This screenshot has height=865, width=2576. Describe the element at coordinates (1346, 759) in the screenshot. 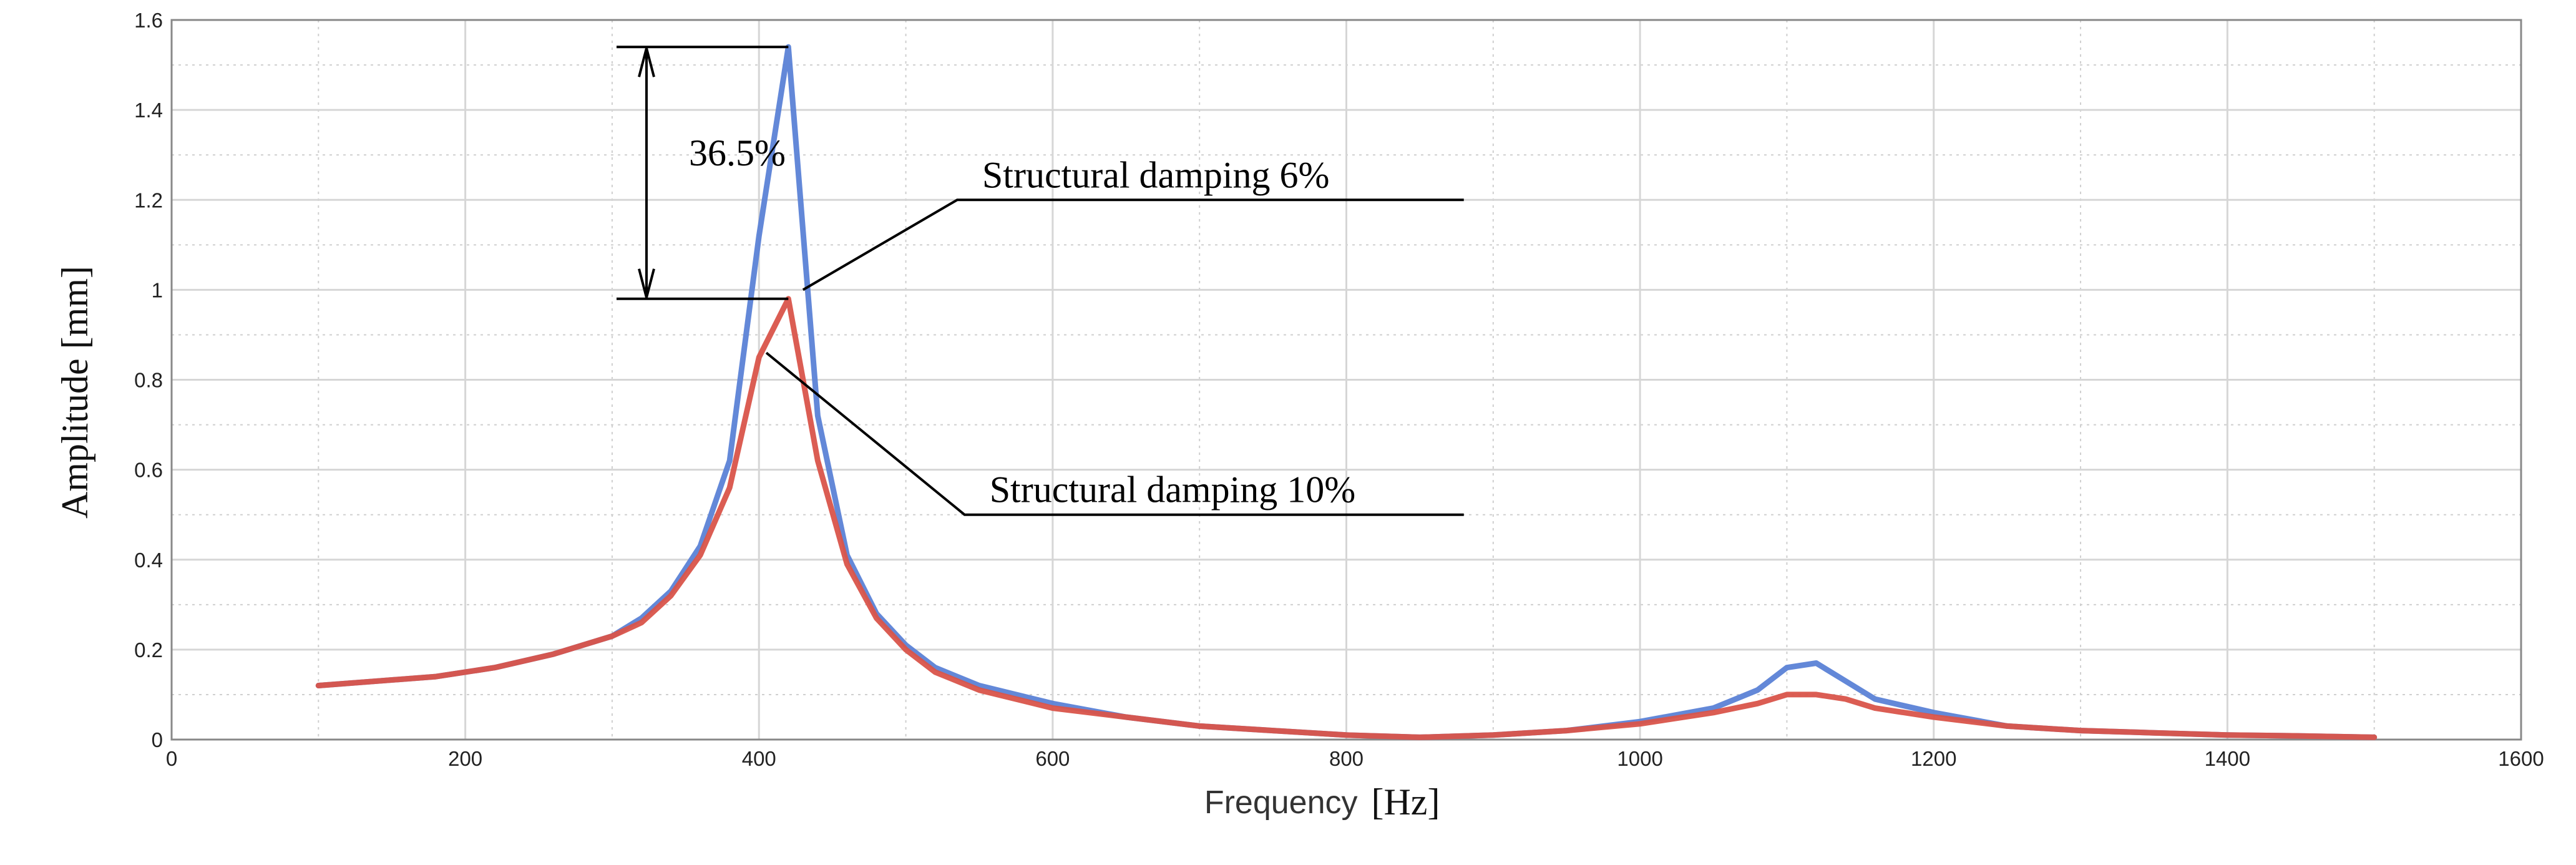

I see `x-tick-label: 800` at that location.